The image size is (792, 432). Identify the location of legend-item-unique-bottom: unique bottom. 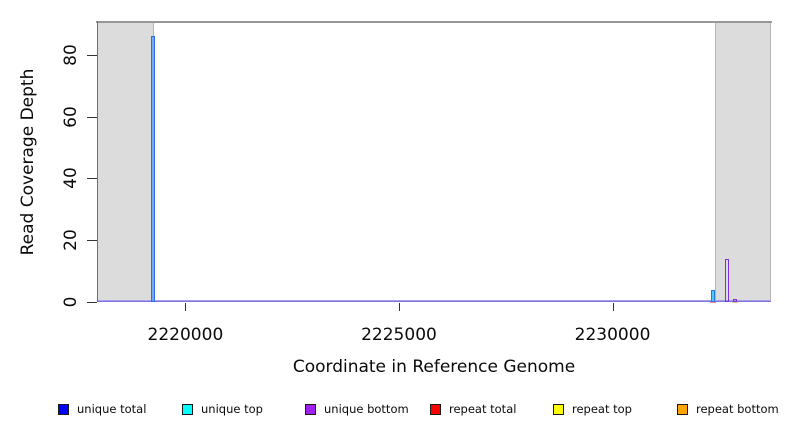
(357, 409).